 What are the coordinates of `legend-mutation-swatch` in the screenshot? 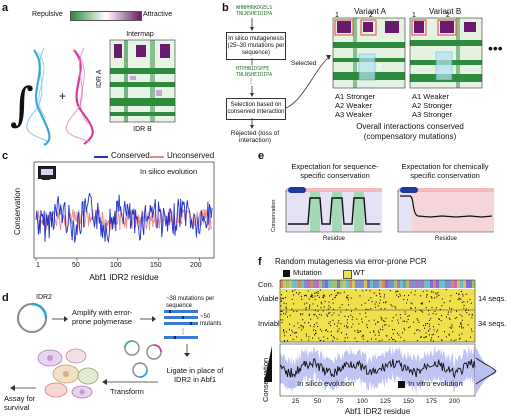 It's located at (286, 273).